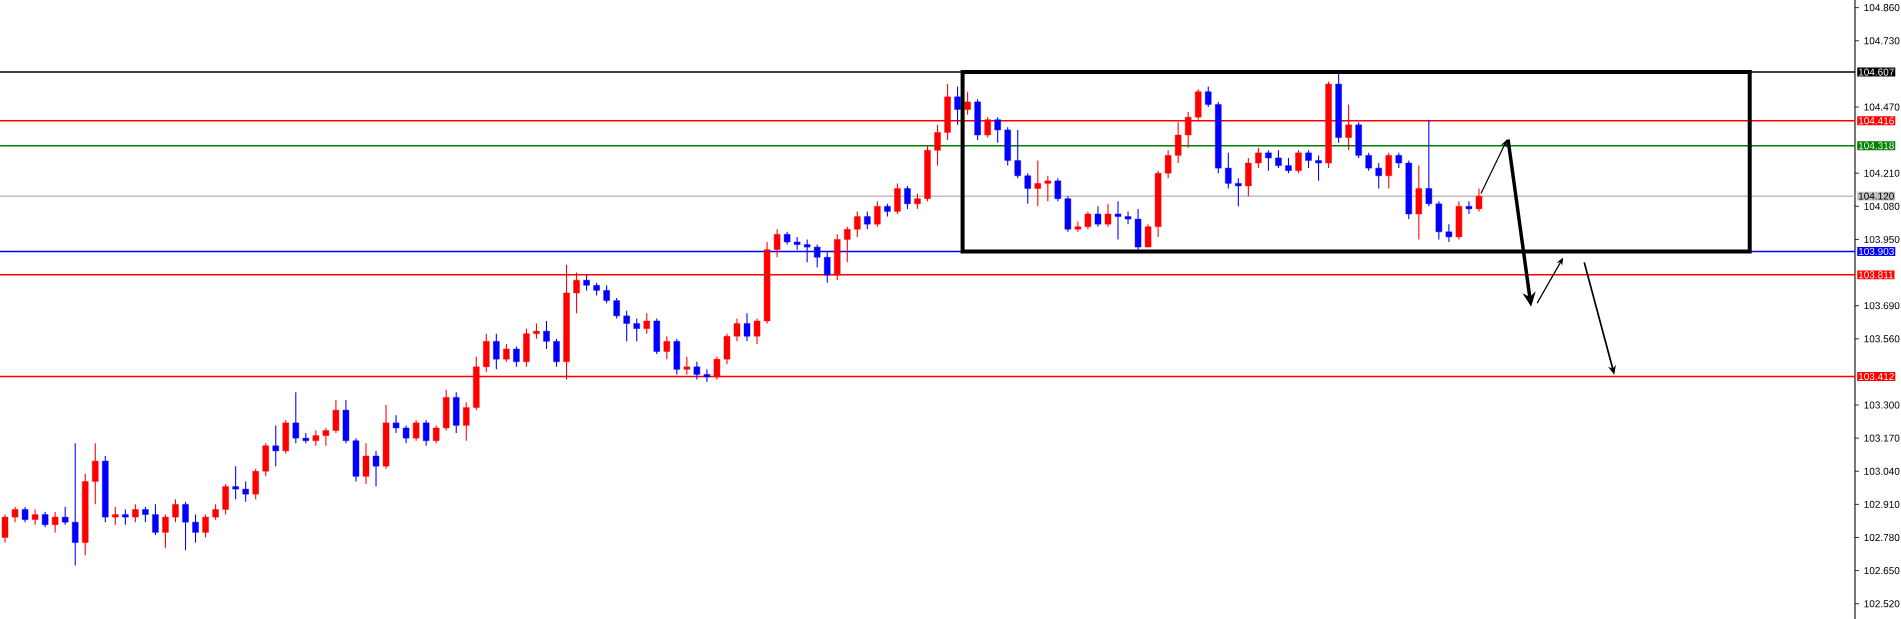 This screenshot has width=1901, height=619. Describe the element at coordinates (1882, 604) in the screenshot. I see `y-tick-label: 102.520` at that location.